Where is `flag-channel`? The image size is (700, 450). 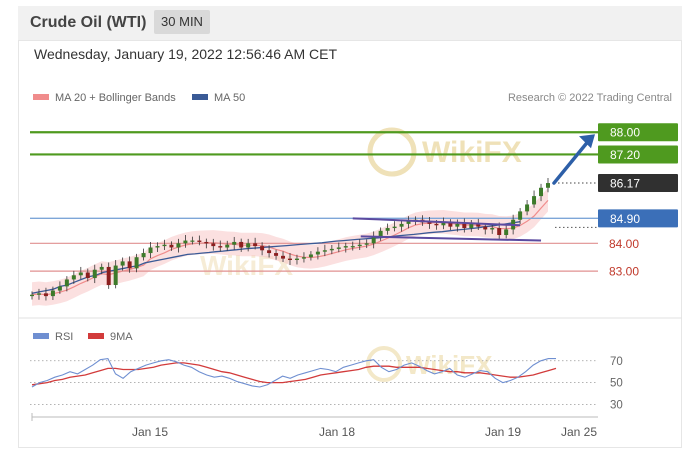
flag-channel is located at coordinates (447, 229).